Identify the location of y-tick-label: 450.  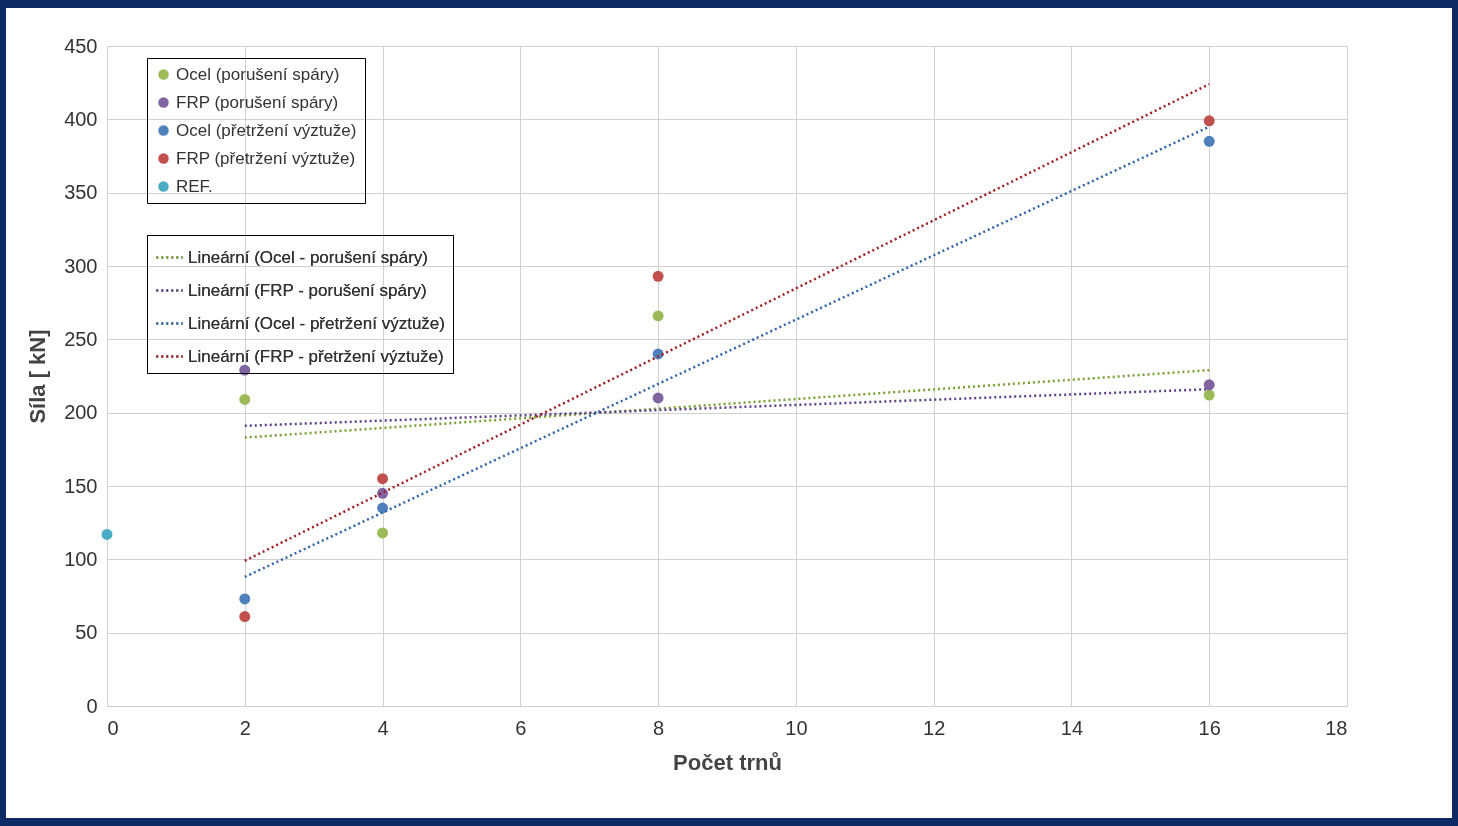
(81, 45).